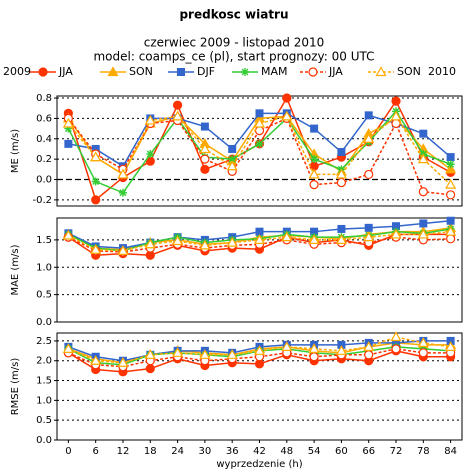 The image size is (469, 472). Describe the element at coordinates (15, 151) in the screenshot. I see `y-axis-label: ME (m/s)` at that location.